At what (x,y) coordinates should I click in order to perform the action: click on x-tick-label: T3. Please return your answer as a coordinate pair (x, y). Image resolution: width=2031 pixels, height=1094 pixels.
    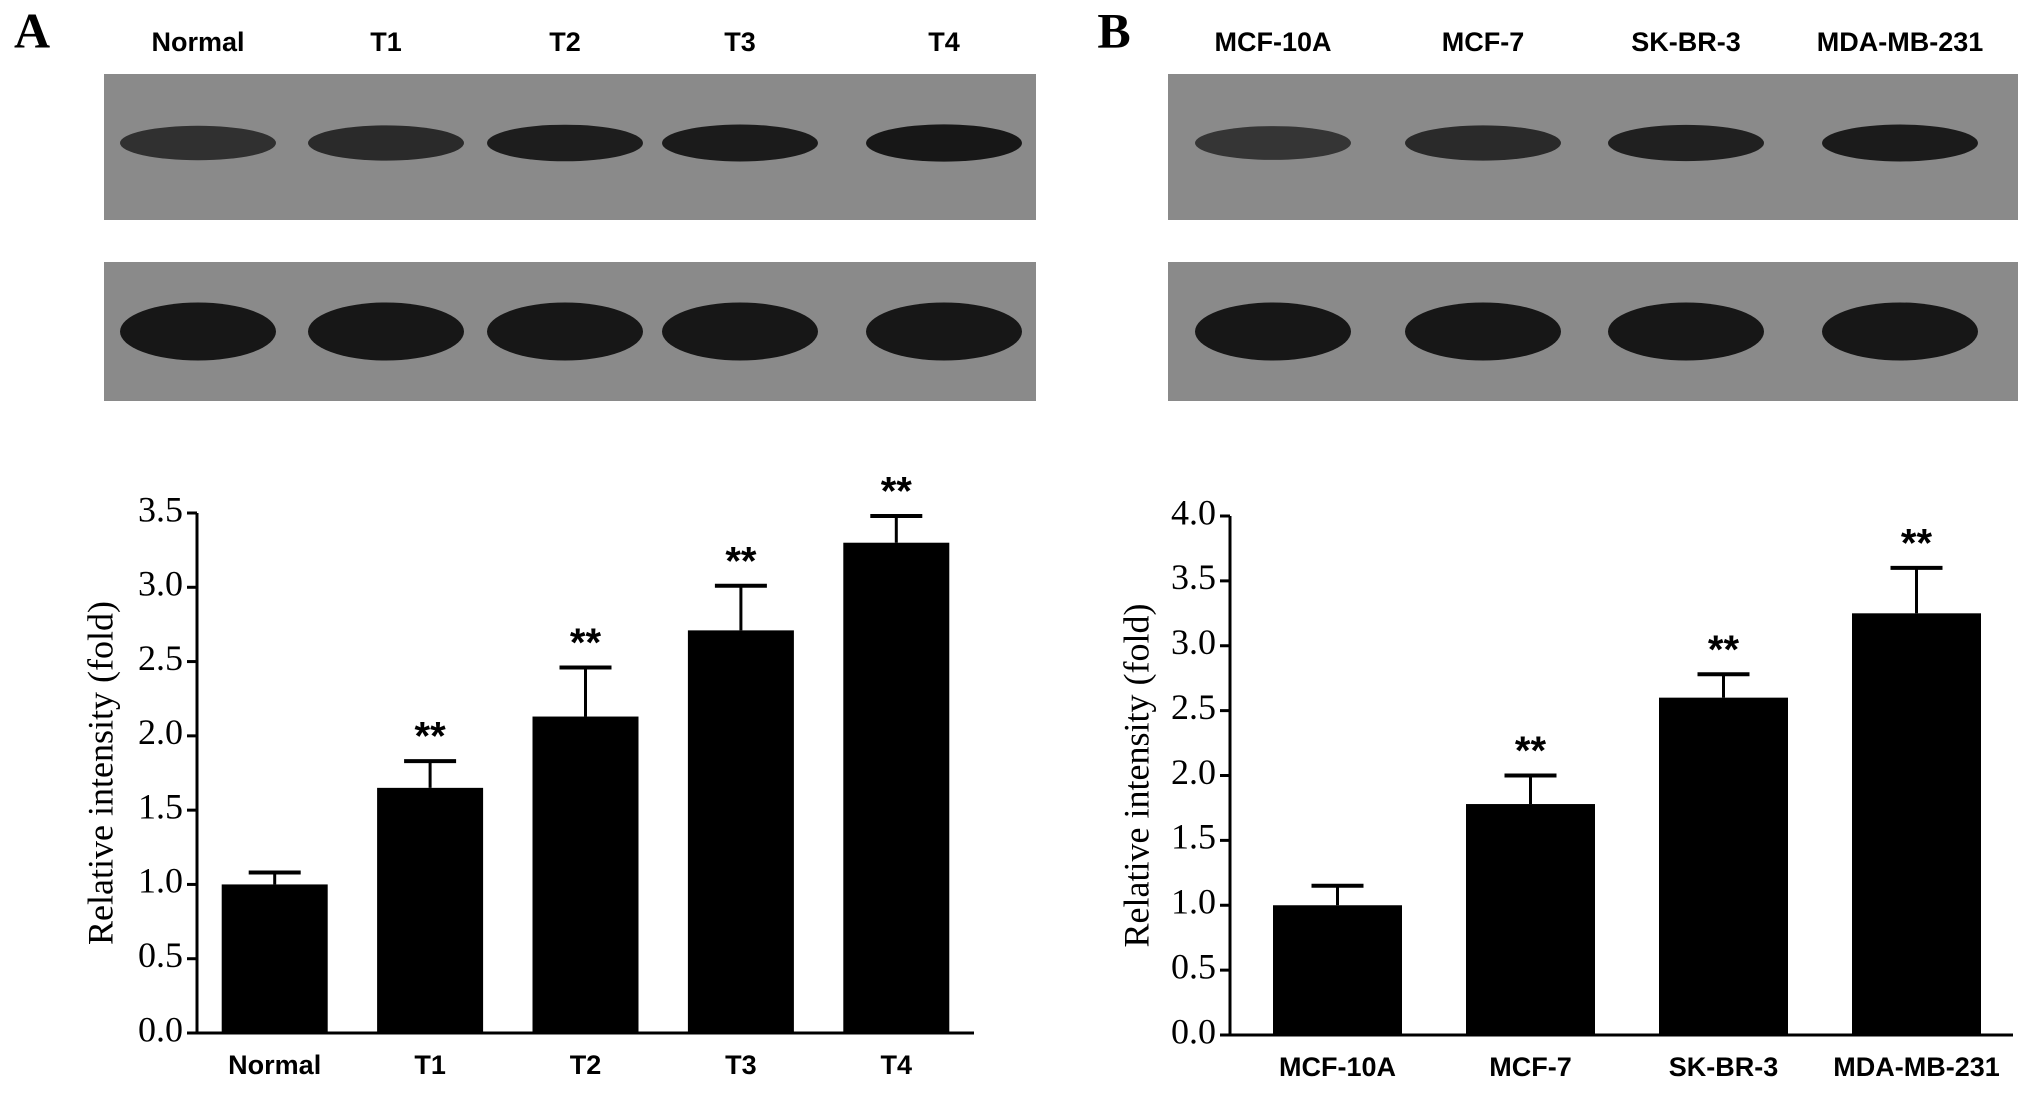
    Looking at the image, I should click on (741, 1065).